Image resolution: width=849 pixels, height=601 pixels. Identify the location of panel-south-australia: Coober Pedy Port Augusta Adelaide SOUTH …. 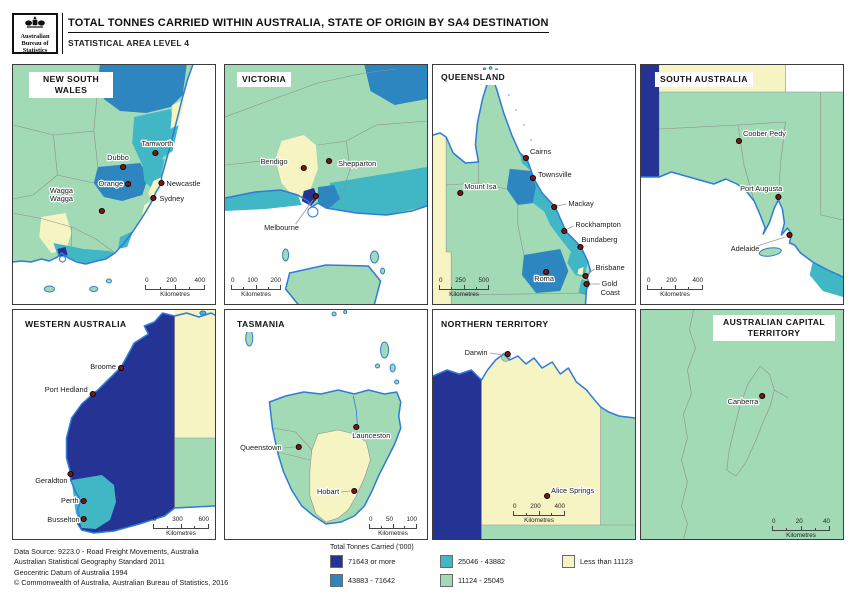
(742, 184).